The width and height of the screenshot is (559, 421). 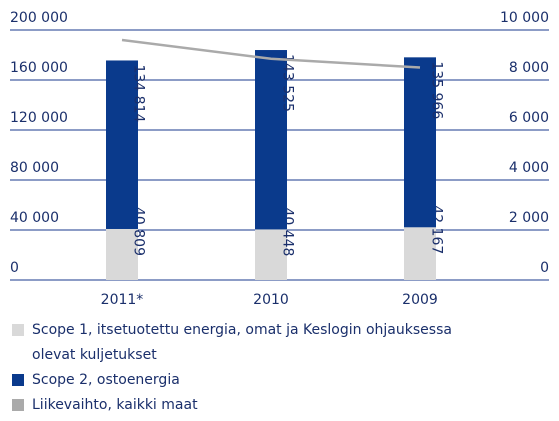 What do you see at coordinates (436, 90) in the screenshot?
I see `value-label: 135 966` at bounding box center [436, 90].